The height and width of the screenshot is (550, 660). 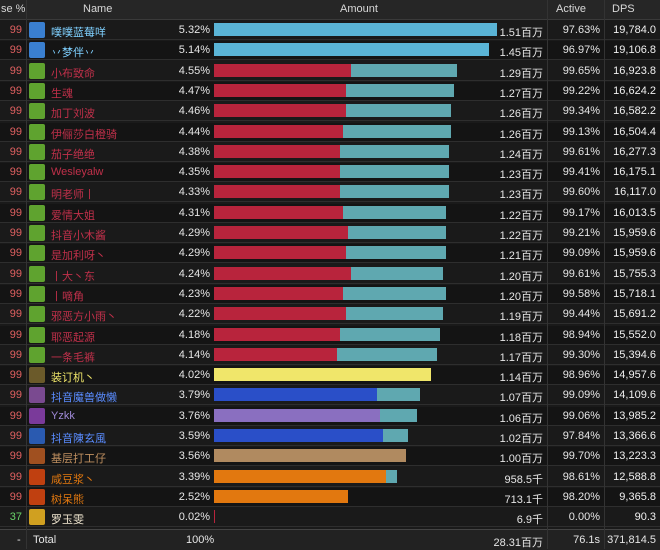 I want to click on damage-amount: 1.23百万, so click(x=521, y=175).